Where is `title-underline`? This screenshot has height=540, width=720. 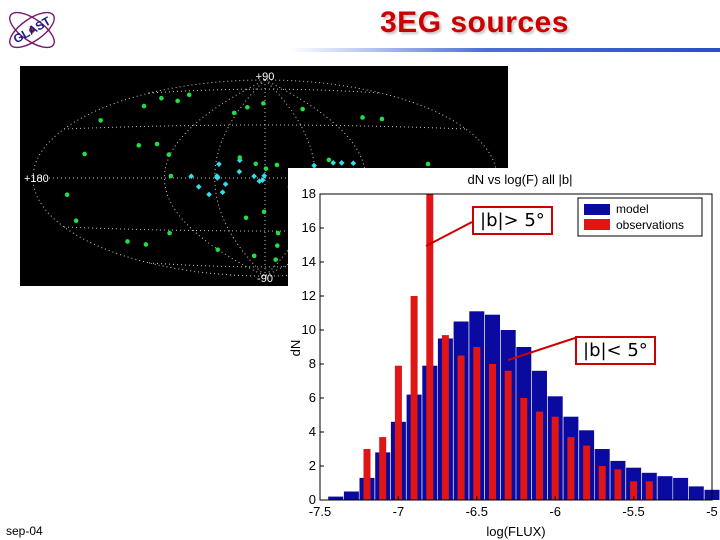 title-underline is located at coordinates (505, 50).